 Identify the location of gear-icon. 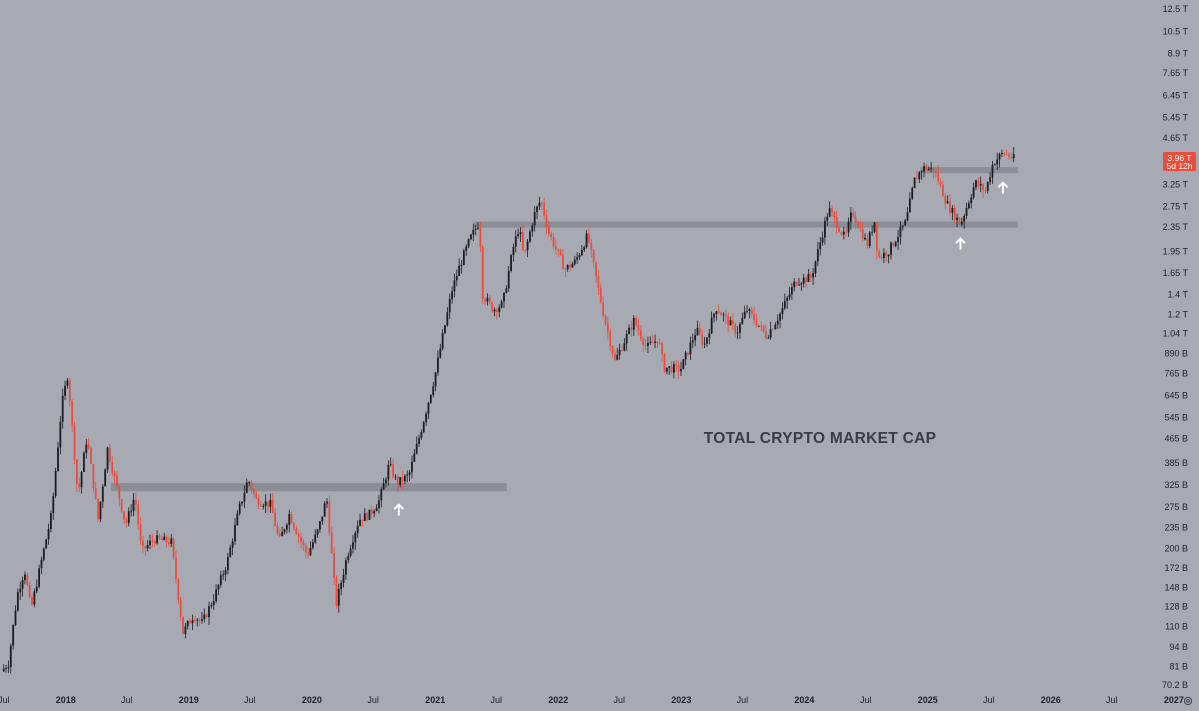
(1188, 699).